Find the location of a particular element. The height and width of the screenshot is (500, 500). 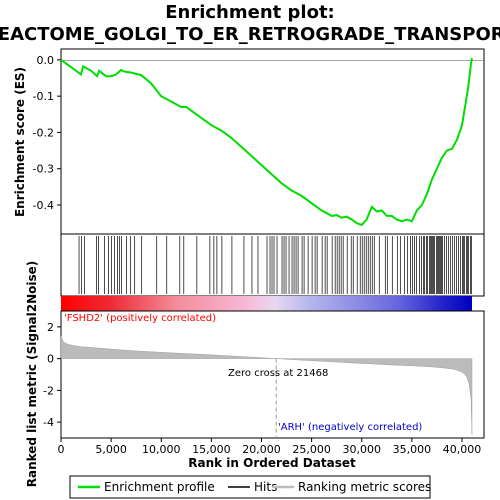

x-tick-label: 30,000 is located at coordinates (361, 449).